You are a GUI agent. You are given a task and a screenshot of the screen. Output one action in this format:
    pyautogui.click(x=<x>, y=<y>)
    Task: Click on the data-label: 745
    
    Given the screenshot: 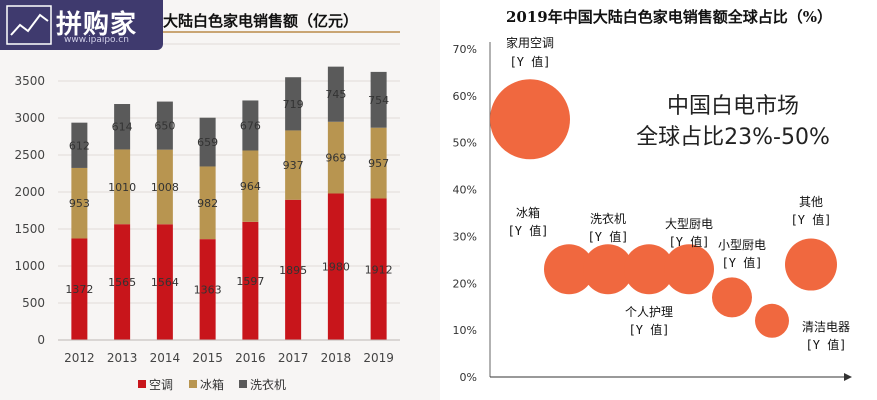 What is the action you would take?
    pyautogui.click(x=335, y=94)
    